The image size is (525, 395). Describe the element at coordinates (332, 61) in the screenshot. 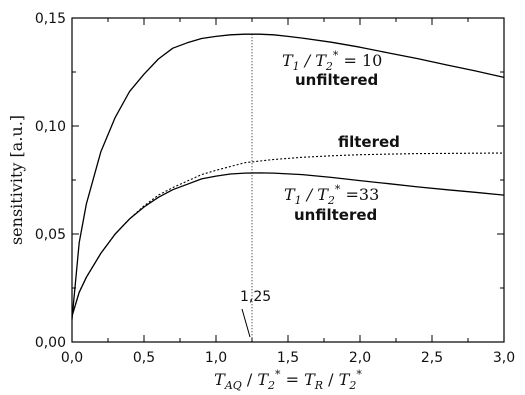

I see `curve1-ratio-label: T1 / T2* = 10` at that location.